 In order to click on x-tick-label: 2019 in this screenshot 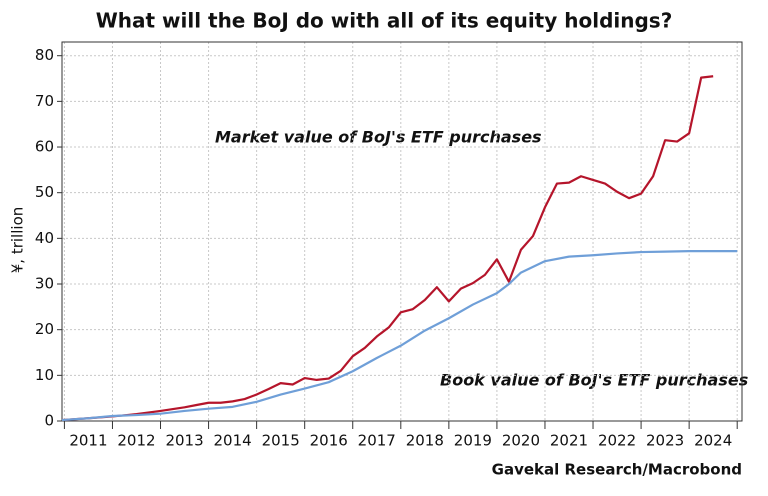, I will do `click(473, 441)`.